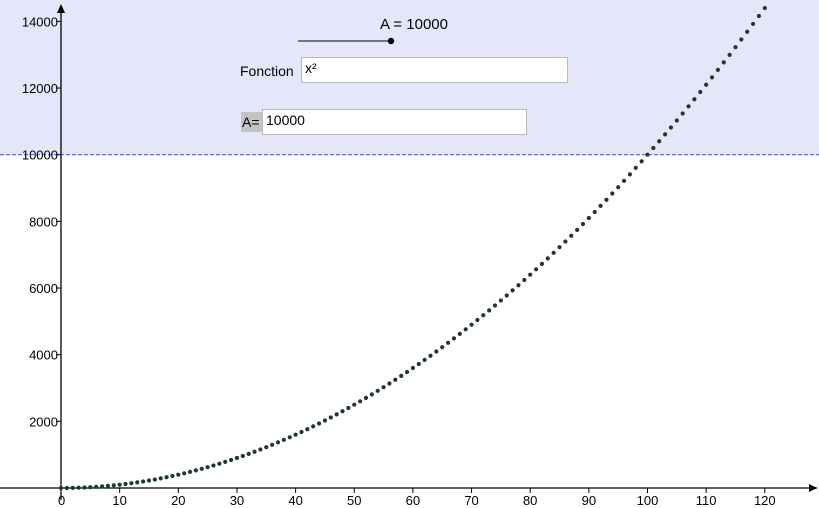 Image resolution: width=819 pixels, height=508 pixels. I want to click on y-tick-label: 8000, so click(43, 221).